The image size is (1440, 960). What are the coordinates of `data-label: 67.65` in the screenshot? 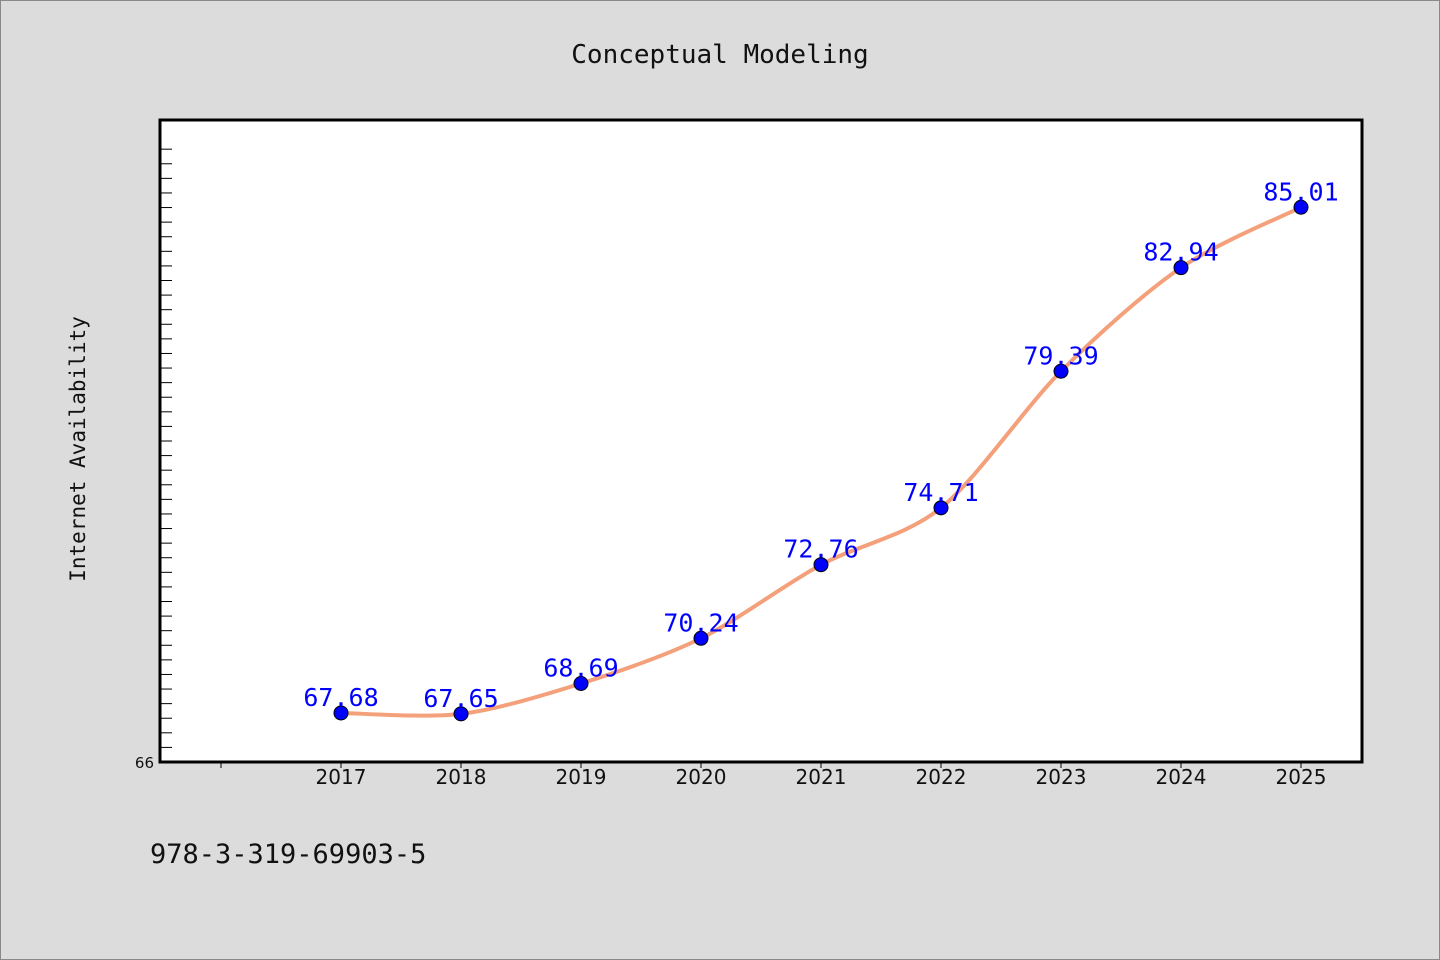 It's located at (460, 698).